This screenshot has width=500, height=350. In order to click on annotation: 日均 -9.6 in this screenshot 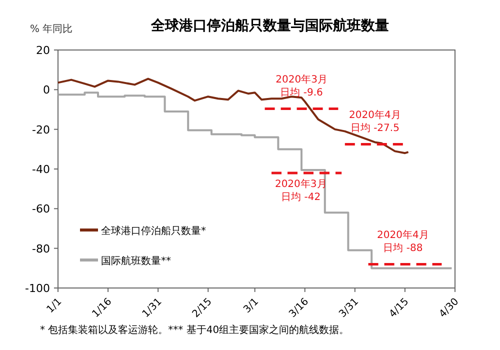, I will do `click(301, 92)`.